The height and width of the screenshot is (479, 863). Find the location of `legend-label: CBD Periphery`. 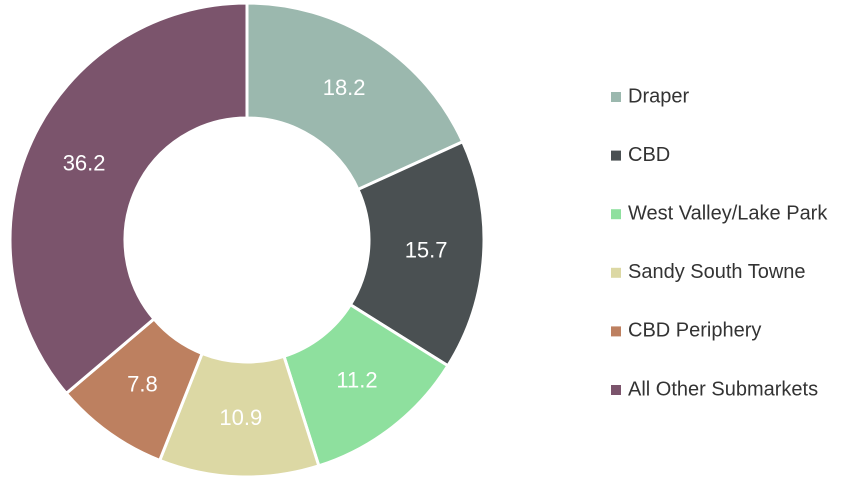

legend-label: CBD Periphery is located at coordinates (694, 331).